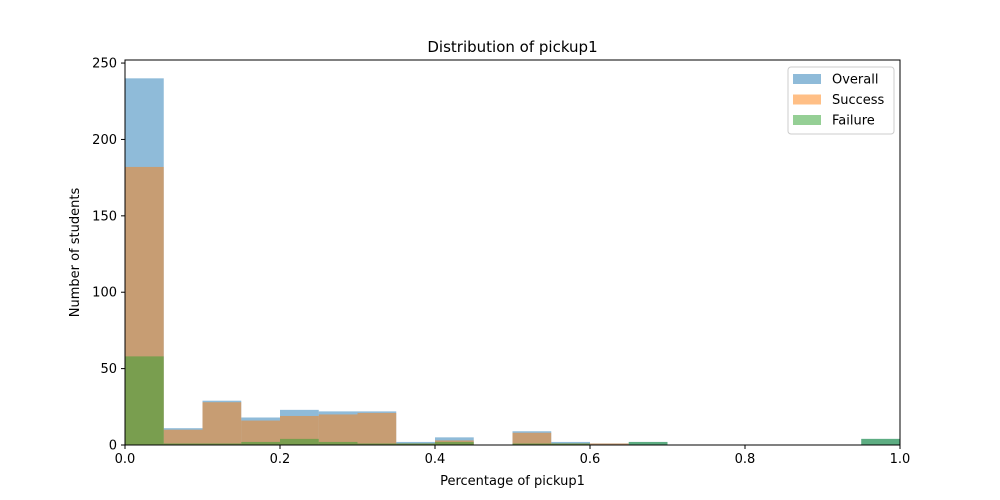  I want to click on x-tick-label: 0.4, so click(435, 459).